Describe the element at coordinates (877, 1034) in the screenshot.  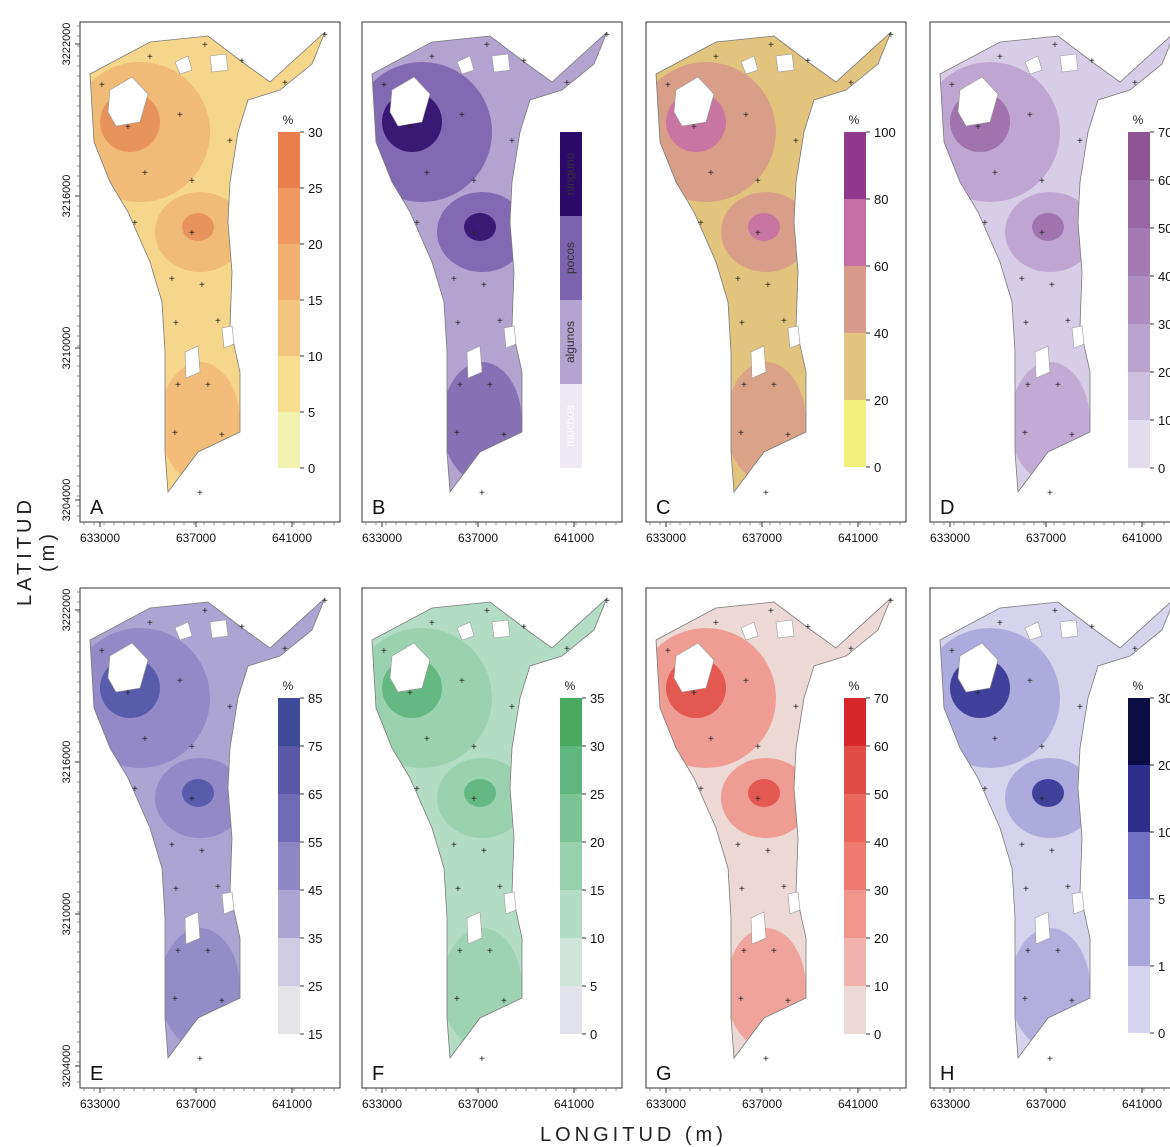
I see `legend-tick-label: 0` at that location.